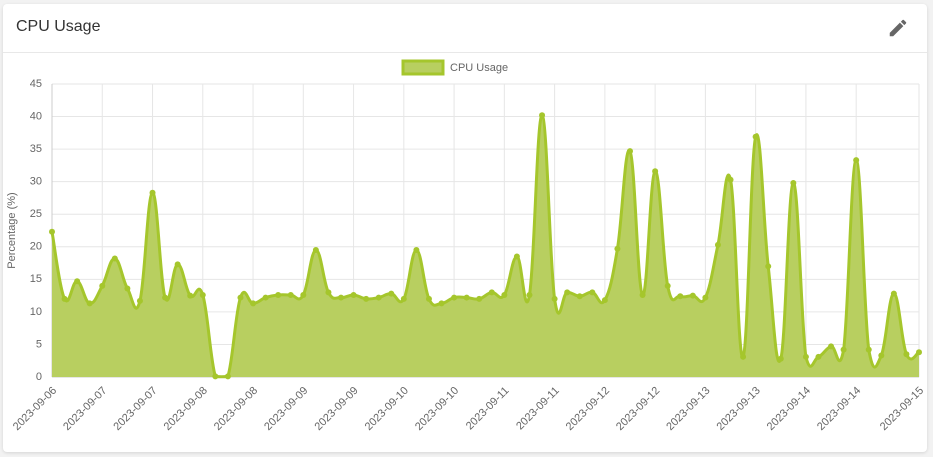 Image resolution: width=933 pixels, height=457 pixels. I want to click on y-axis-label: Percentage (%), so click(12, 230).